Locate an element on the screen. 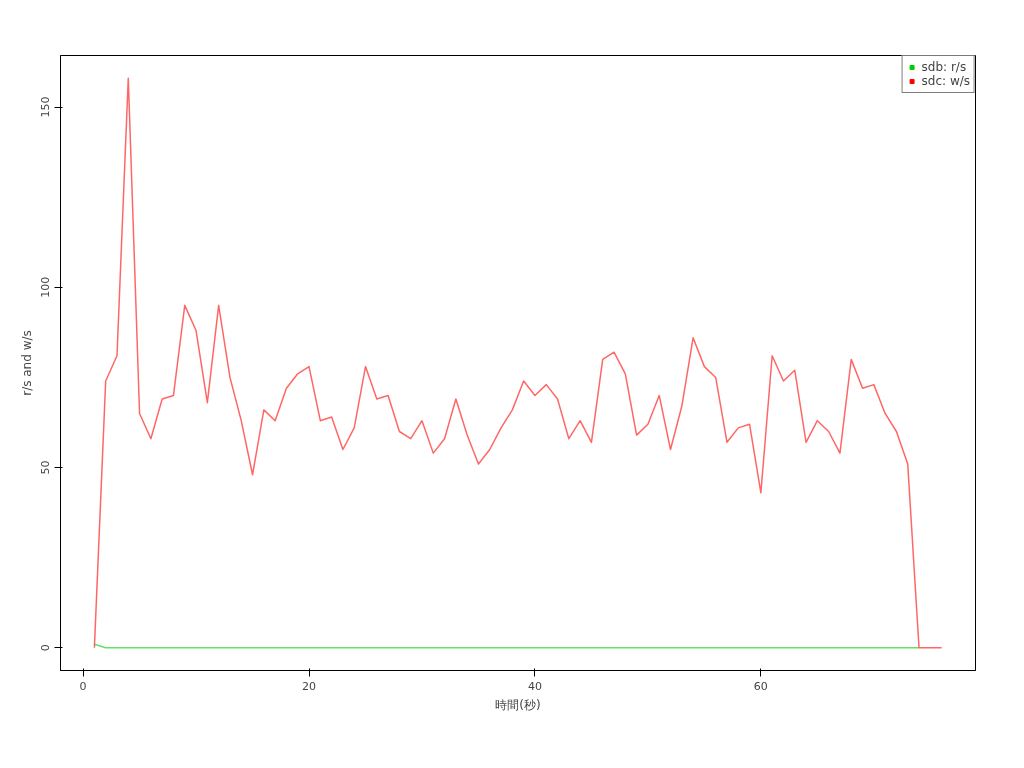 The height and width of the screenshot is (768, 1024). y-axis-title: r/s and w/s is located at coordinates (26, 363).